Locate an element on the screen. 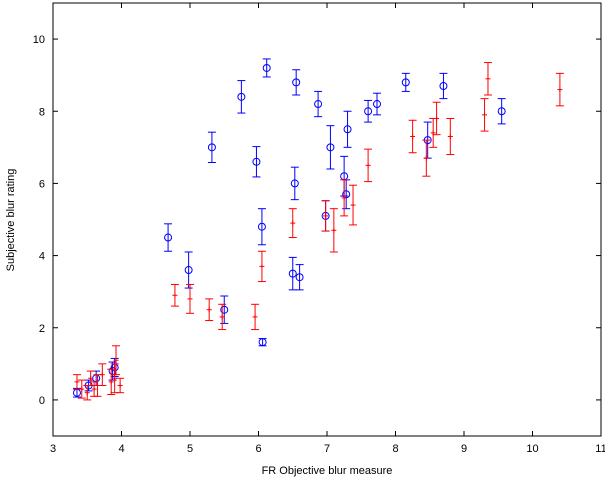 The width and height of the screenshot is (605, 484). y-tick-label: 2 is located at coordinates (42, 329).